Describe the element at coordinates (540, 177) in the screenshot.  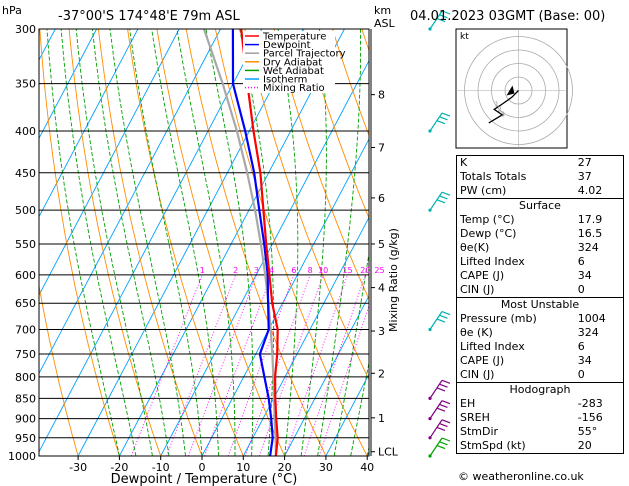
I see `index-row: Totals Totals 37` at that location.